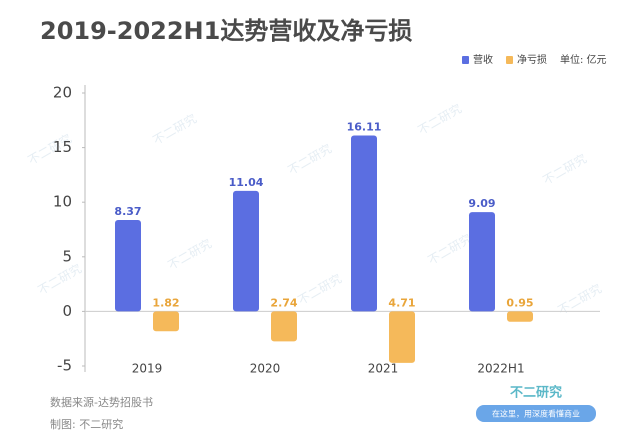  I want to click on x-tick-label: 2020, so click(265, 369).